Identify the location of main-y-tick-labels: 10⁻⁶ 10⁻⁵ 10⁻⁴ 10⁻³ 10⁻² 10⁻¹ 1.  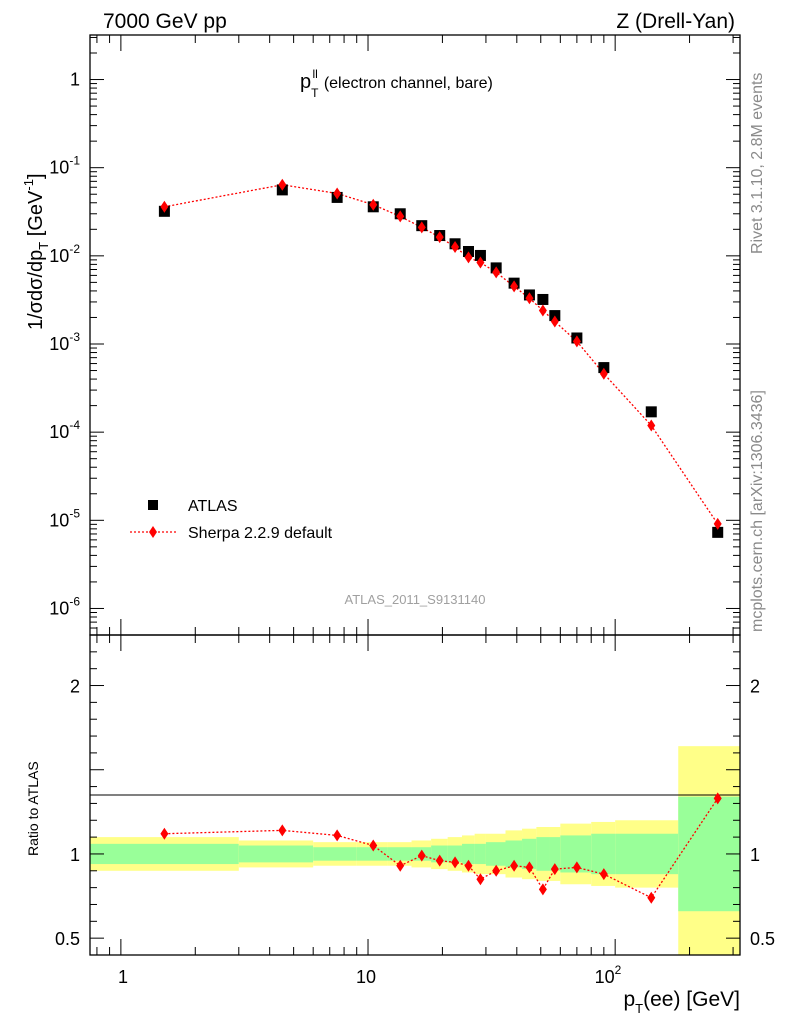
(64, 344).